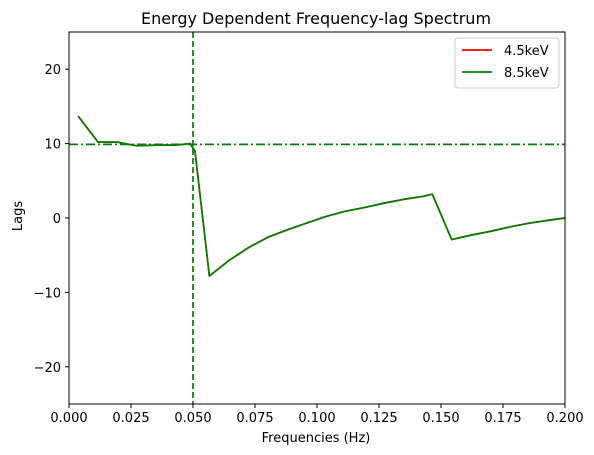  I want to click on y-tick-label: 20, so click(52, 70).